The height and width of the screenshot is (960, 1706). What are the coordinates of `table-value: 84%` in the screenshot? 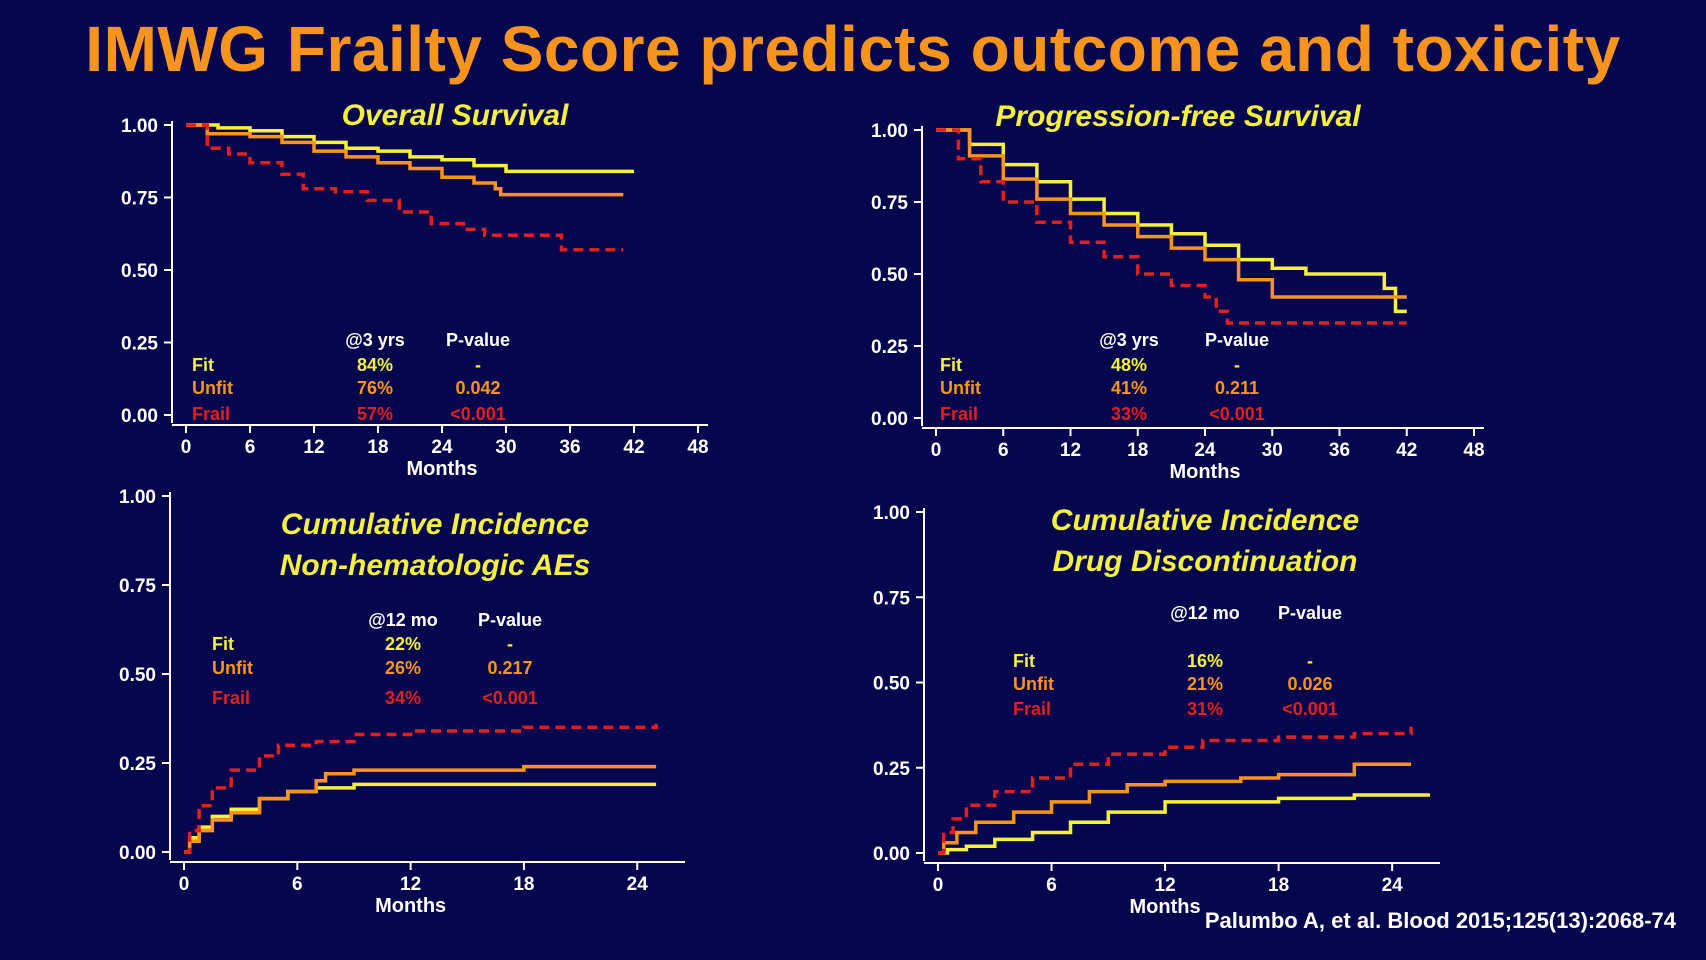 It's located at (375, 365).